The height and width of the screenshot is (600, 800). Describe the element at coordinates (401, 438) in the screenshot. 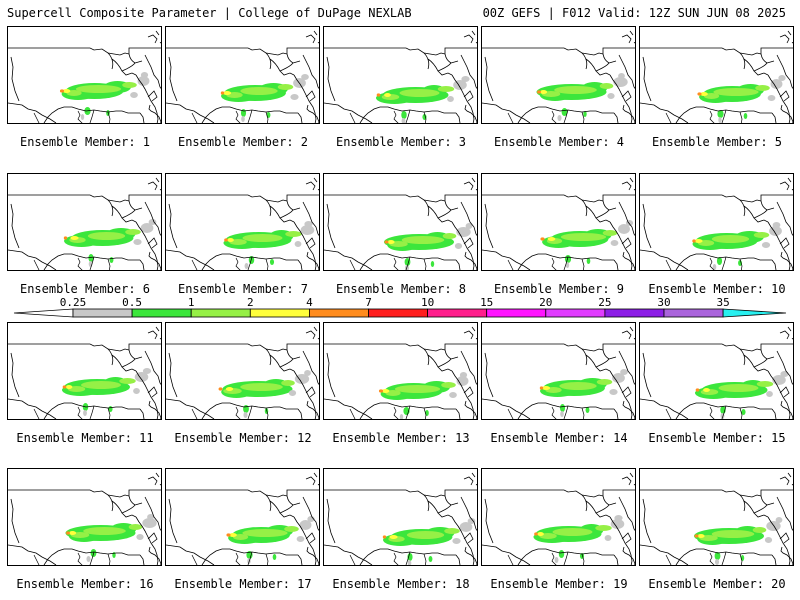

I see `member-label: Ensemble Member: 13` at that location.